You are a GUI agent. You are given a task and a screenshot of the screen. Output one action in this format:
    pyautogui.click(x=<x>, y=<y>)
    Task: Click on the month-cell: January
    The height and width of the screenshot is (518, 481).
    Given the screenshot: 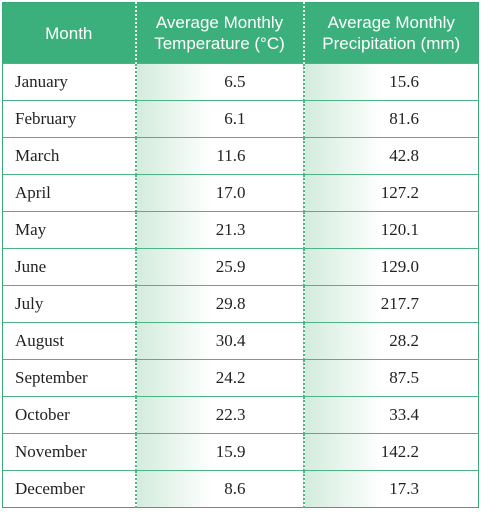 What is the action you would take?
    pyautogui.click(x=69, y=82)
    